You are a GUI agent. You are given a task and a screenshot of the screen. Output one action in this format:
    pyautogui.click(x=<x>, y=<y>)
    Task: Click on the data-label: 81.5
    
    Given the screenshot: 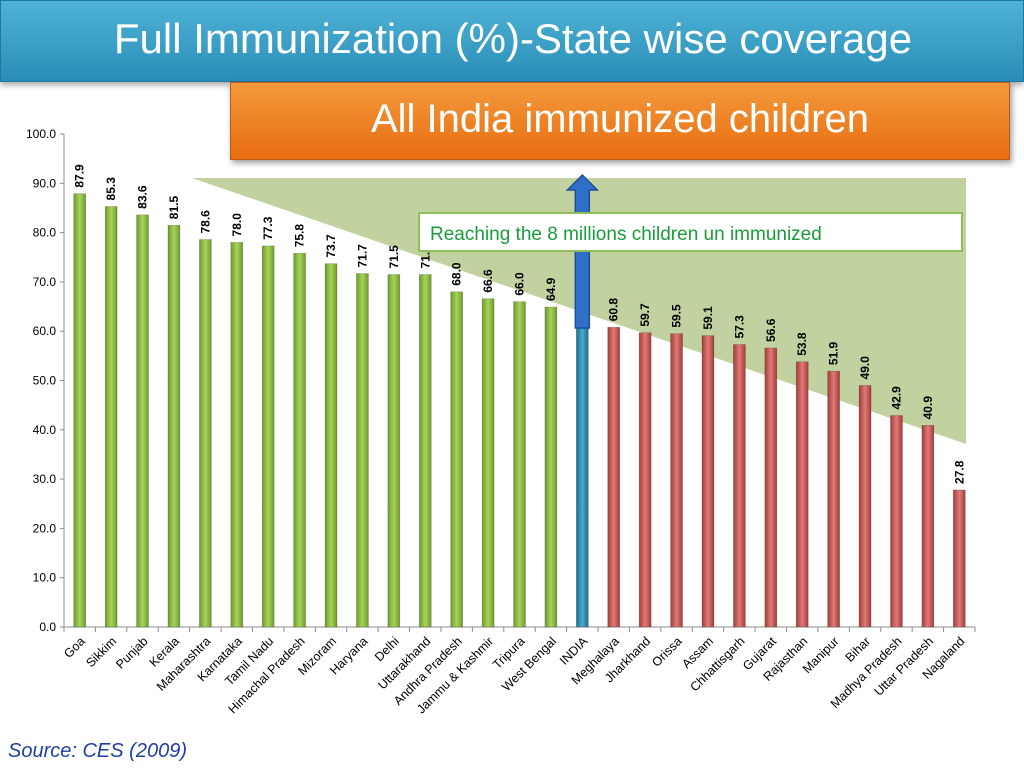 What is the action you would take?
    pyautogui.click(x=174, y=208)
    